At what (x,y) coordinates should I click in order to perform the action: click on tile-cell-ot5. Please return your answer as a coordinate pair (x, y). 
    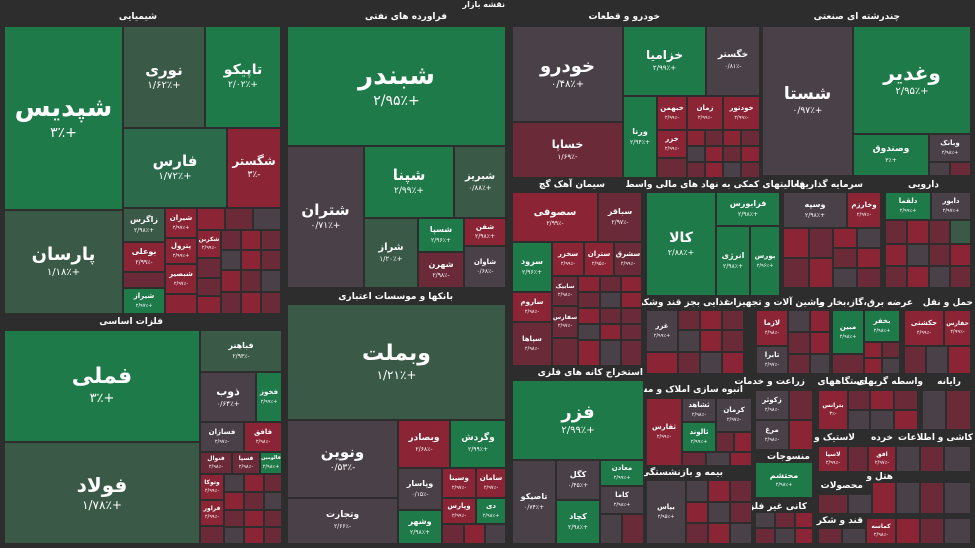
    Looking at the image, I should click on (932, 531).